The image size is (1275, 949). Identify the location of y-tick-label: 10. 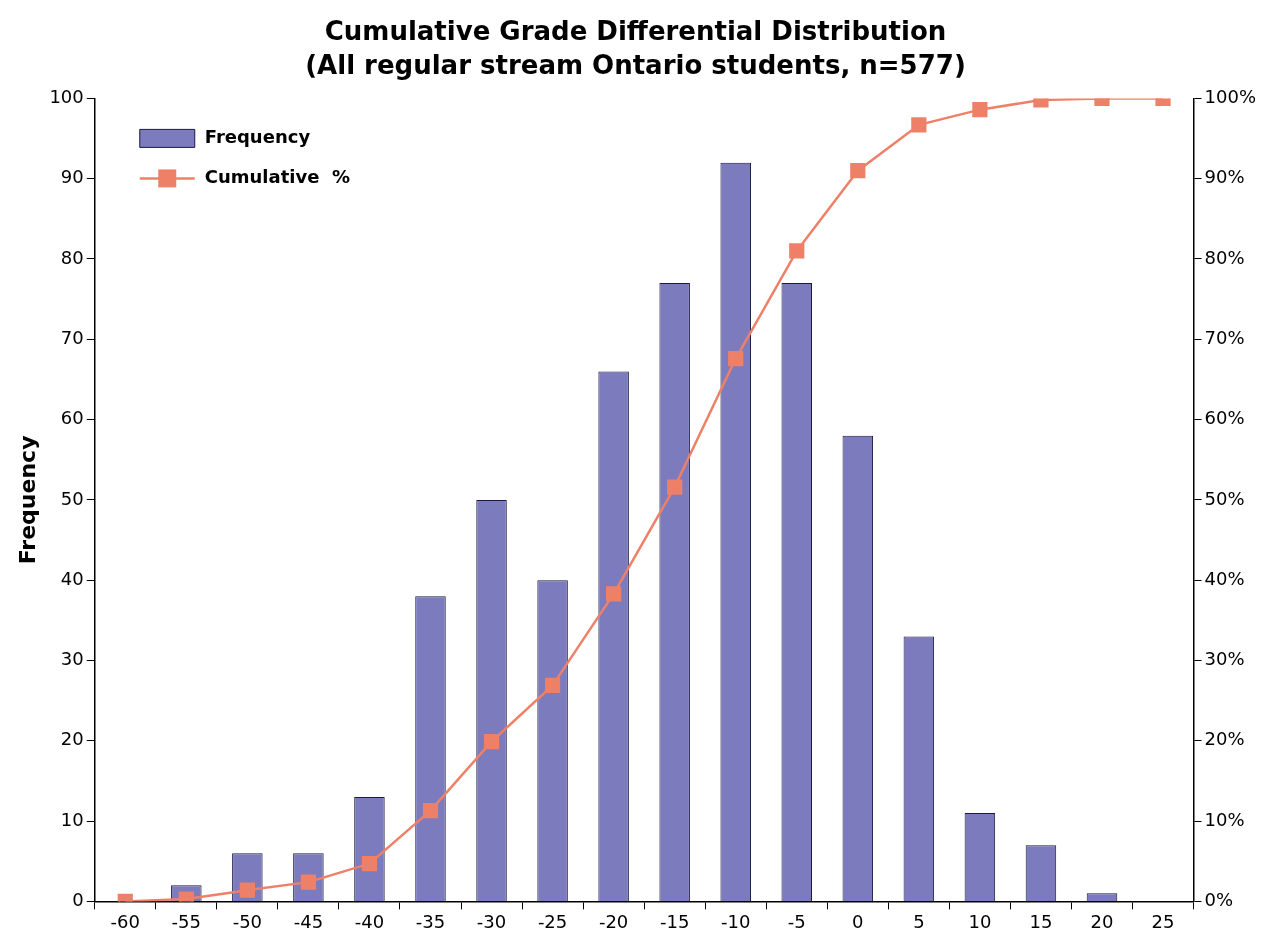
(72, 819).